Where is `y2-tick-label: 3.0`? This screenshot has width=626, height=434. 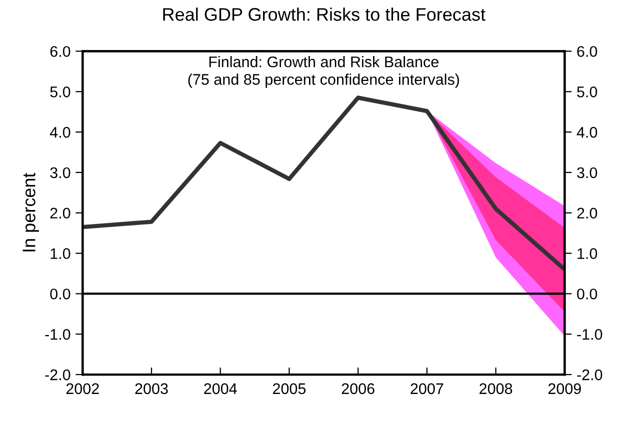 y2-tick-label: 3.0 is located at coordinates (587, 172).